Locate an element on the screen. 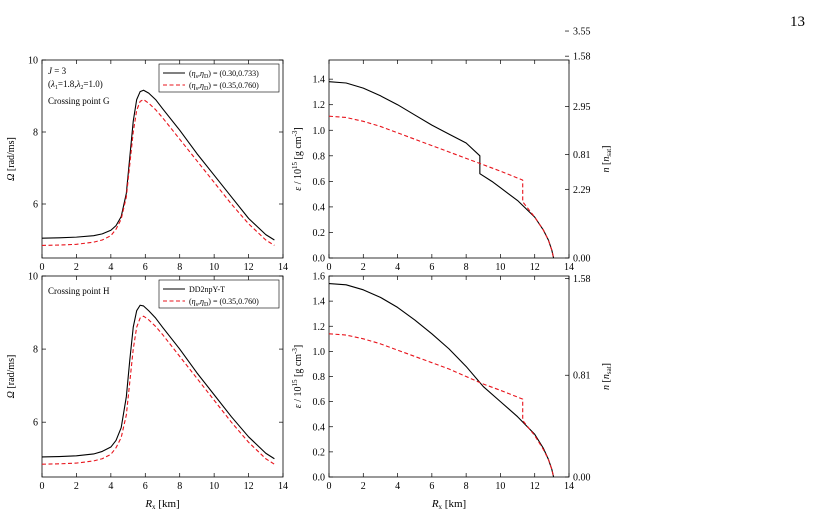 This screenshot has height=517, width=821. y-right-tick-label: 2.95 is located at coordinates (582, 107).